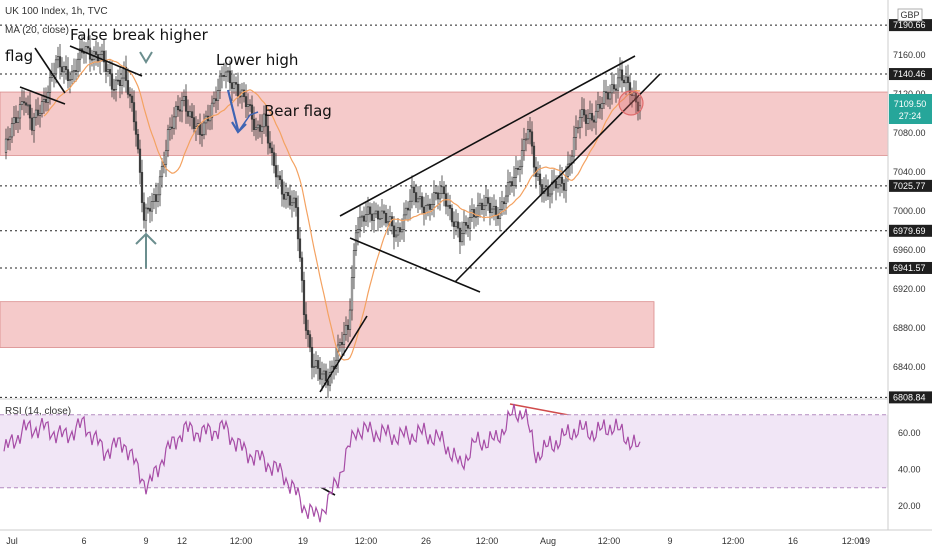 Image resolution: width=932 pixels, height=550 pixels. What do you see at coordinates (909, 328) in the screenshot?
I see `price-tick: 6880.00` at bounding box center [909, 328].